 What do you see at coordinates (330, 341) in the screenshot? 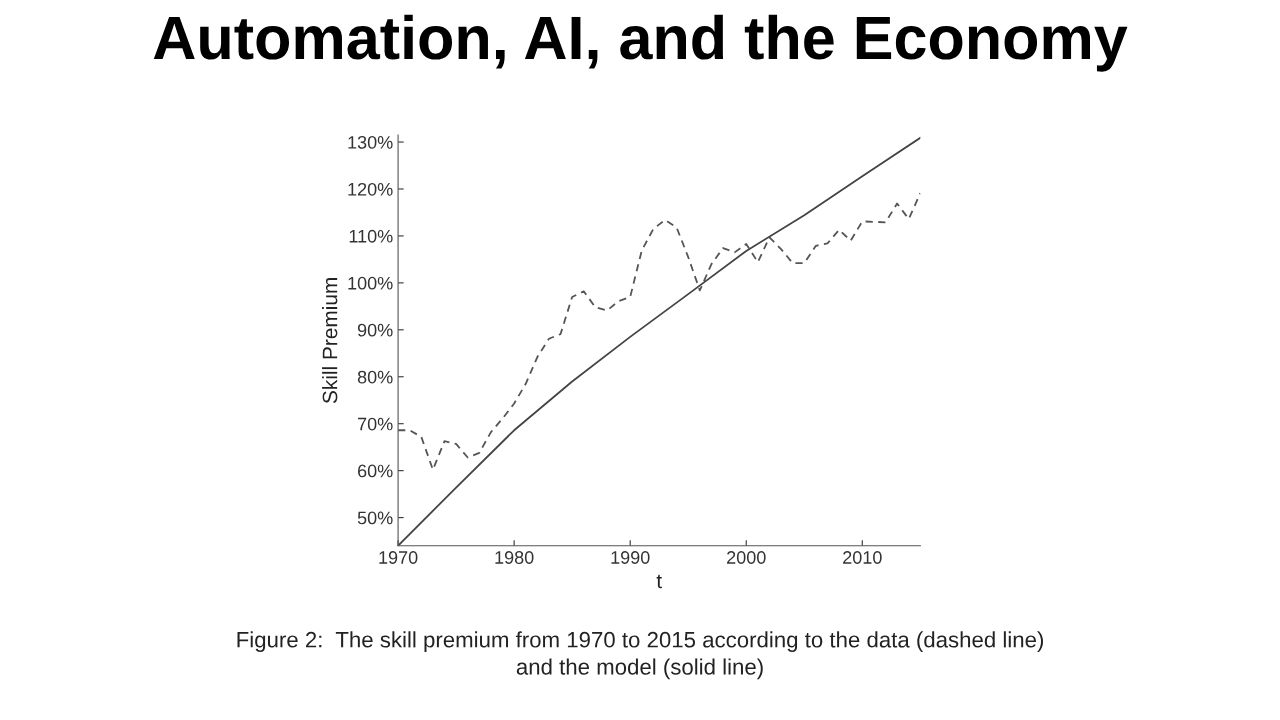
I see `y-axis-title: Skill Premium` at bounding box center [330, 341].